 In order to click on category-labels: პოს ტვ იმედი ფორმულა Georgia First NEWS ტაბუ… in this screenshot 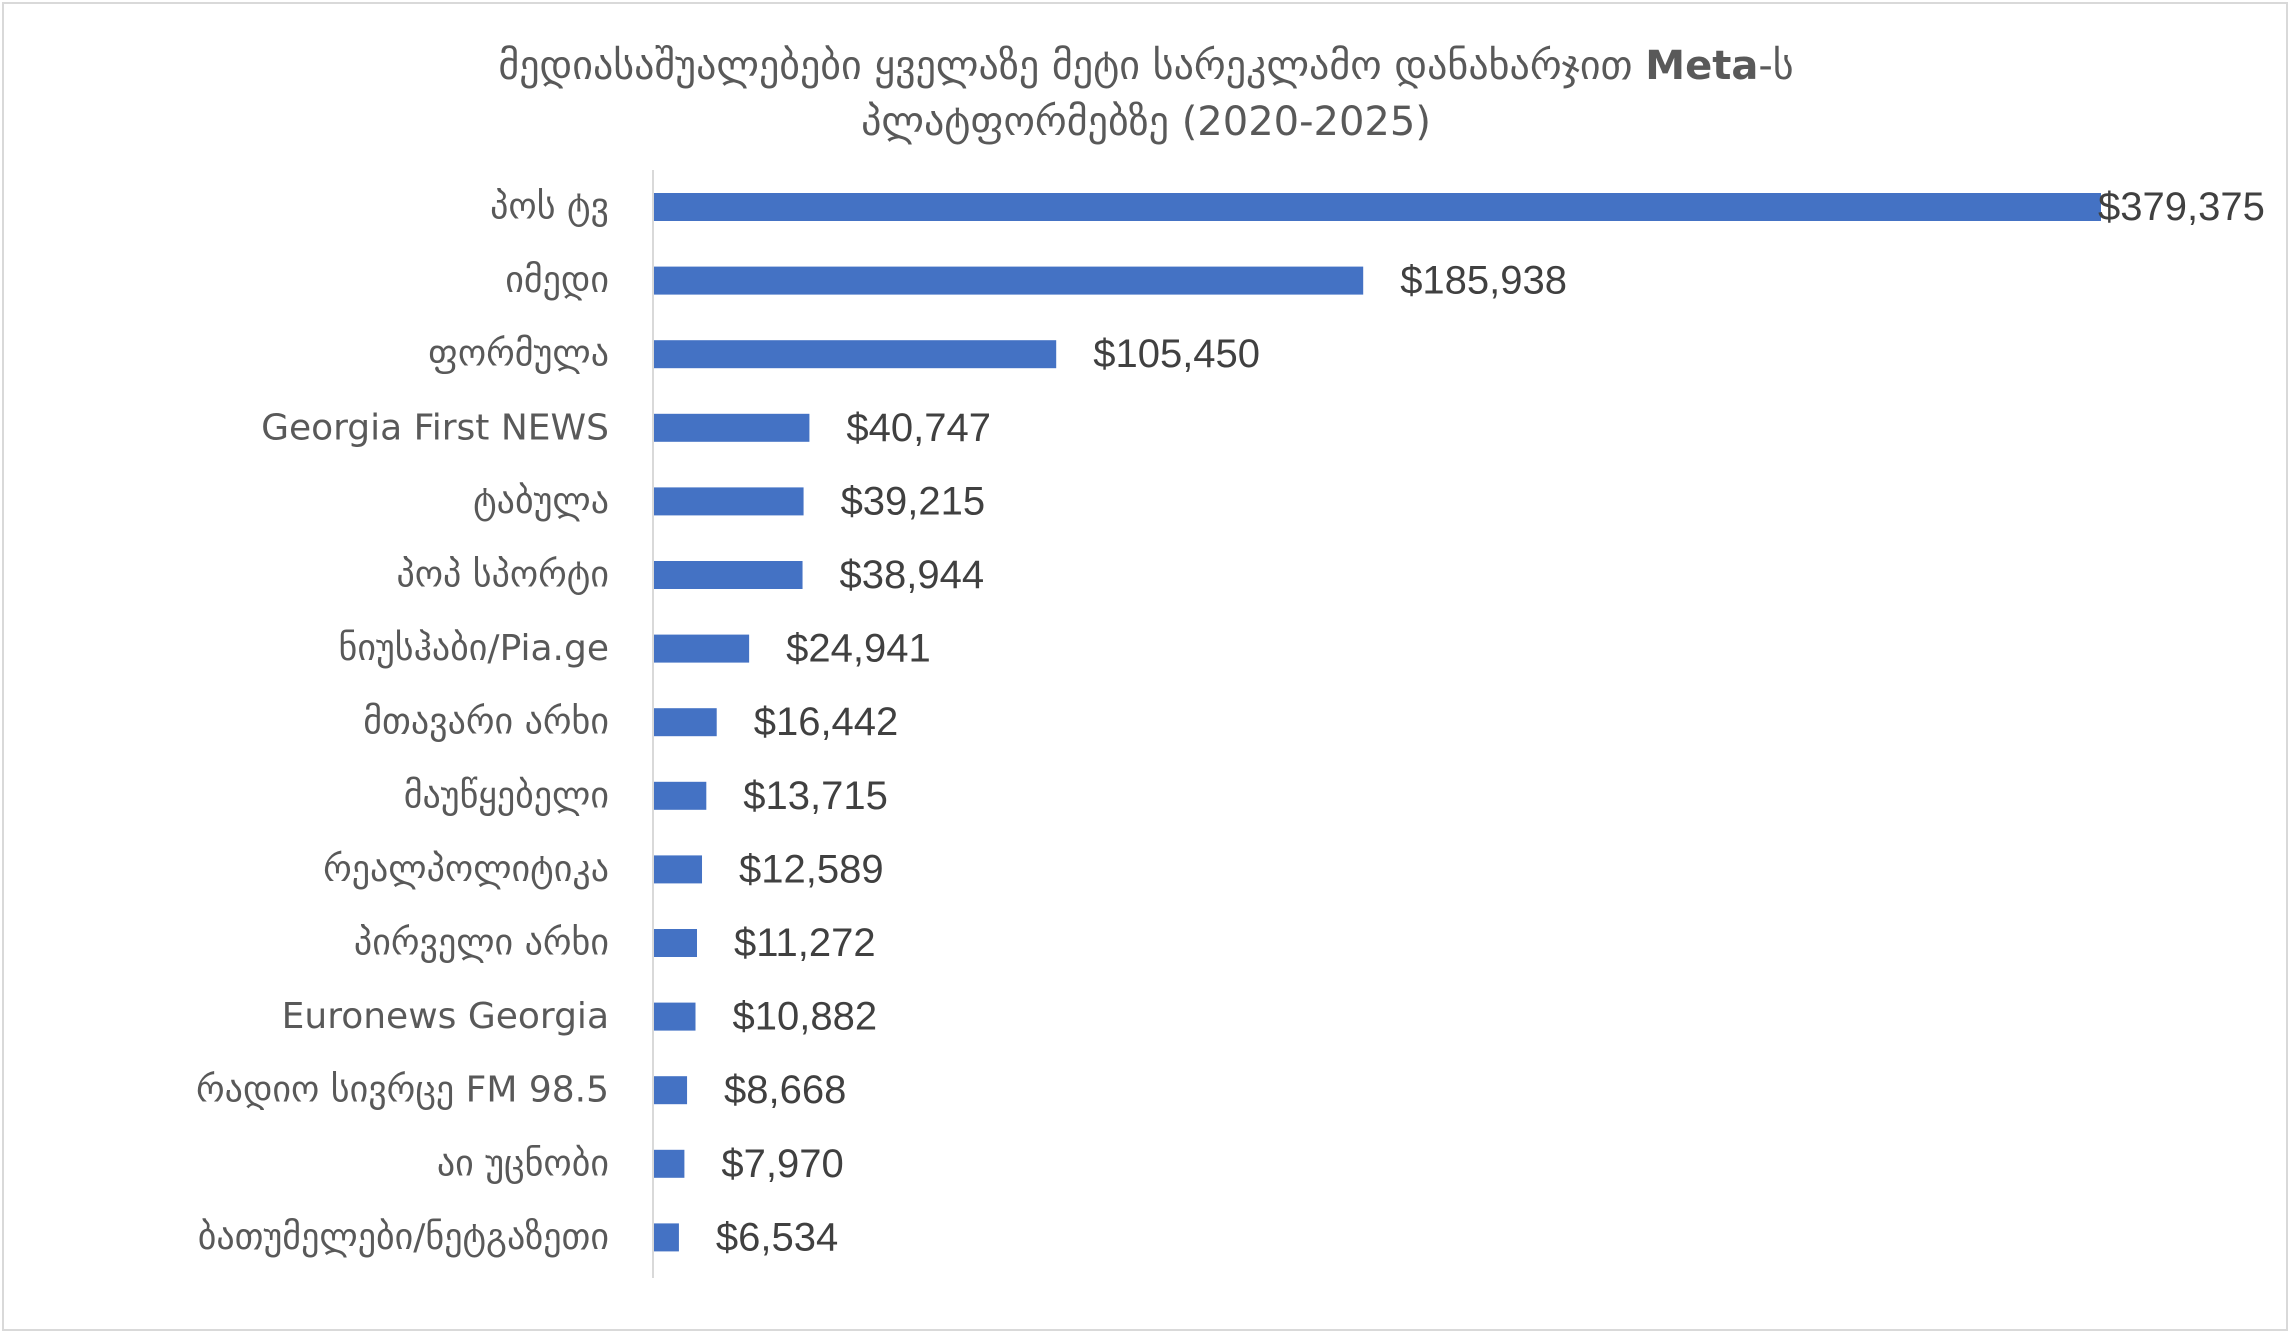, I will do `click(402, 722)`.